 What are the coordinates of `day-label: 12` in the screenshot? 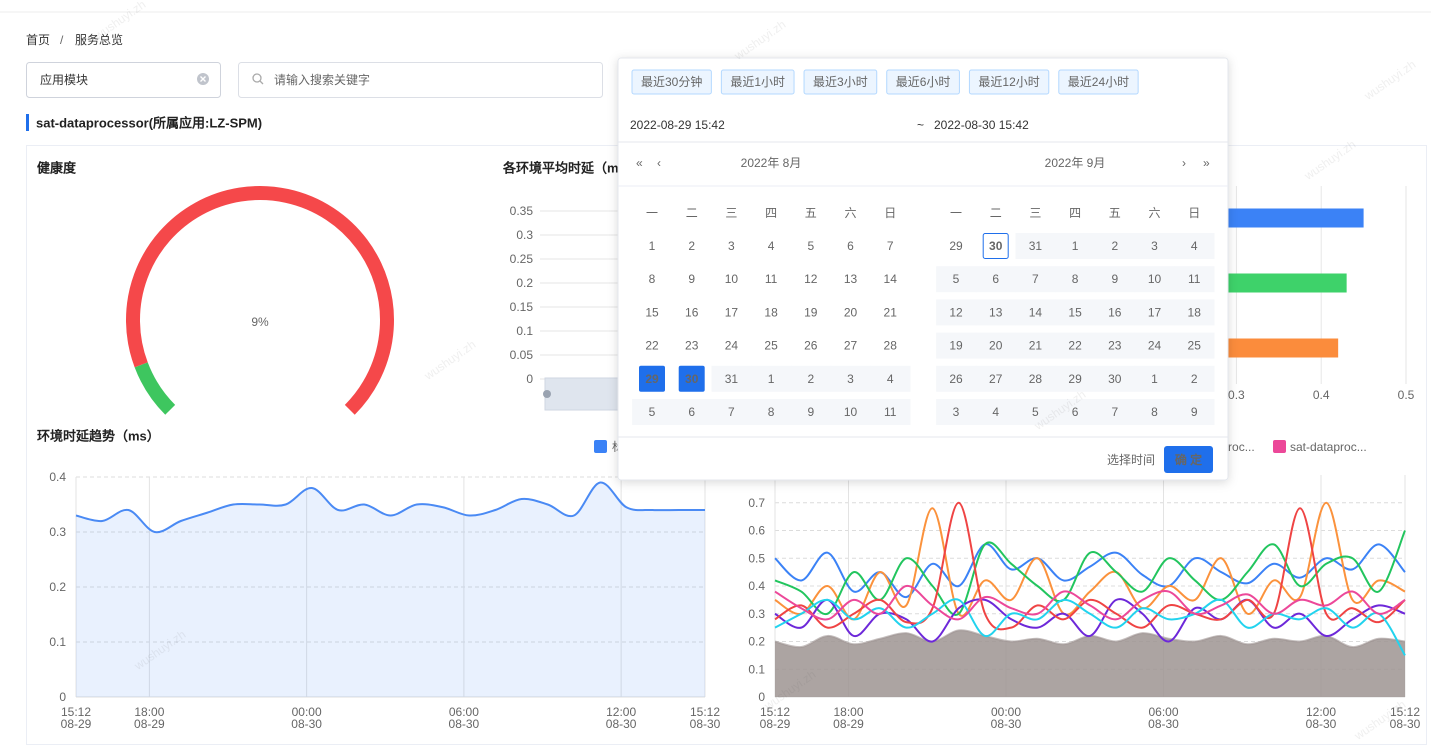 It's located at (811, 279).